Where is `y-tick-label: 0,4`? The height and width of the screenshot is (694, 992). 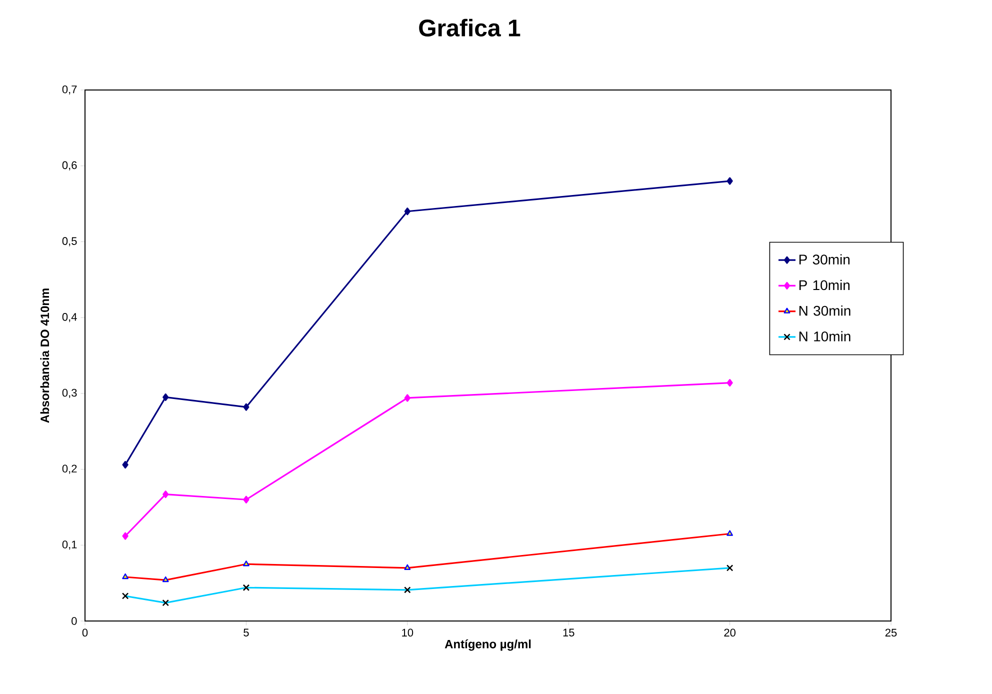 y-tick-label: 0,4 is located at coordinates (69, 317).